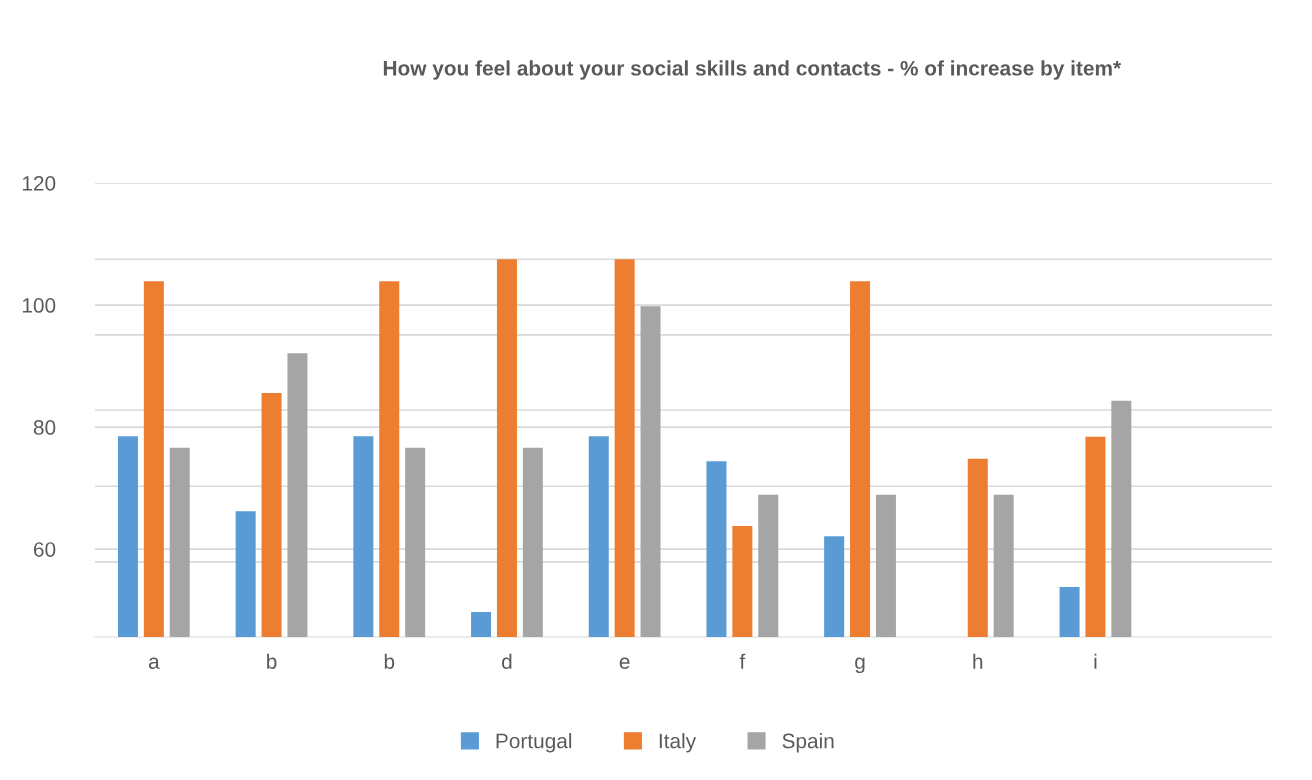  What do you see at coordinates (752, 70) in the screenshot?
I see `chart-title: How you feel about your social skills and contacts - % of increase by item*` at bounding box center [752, 70].